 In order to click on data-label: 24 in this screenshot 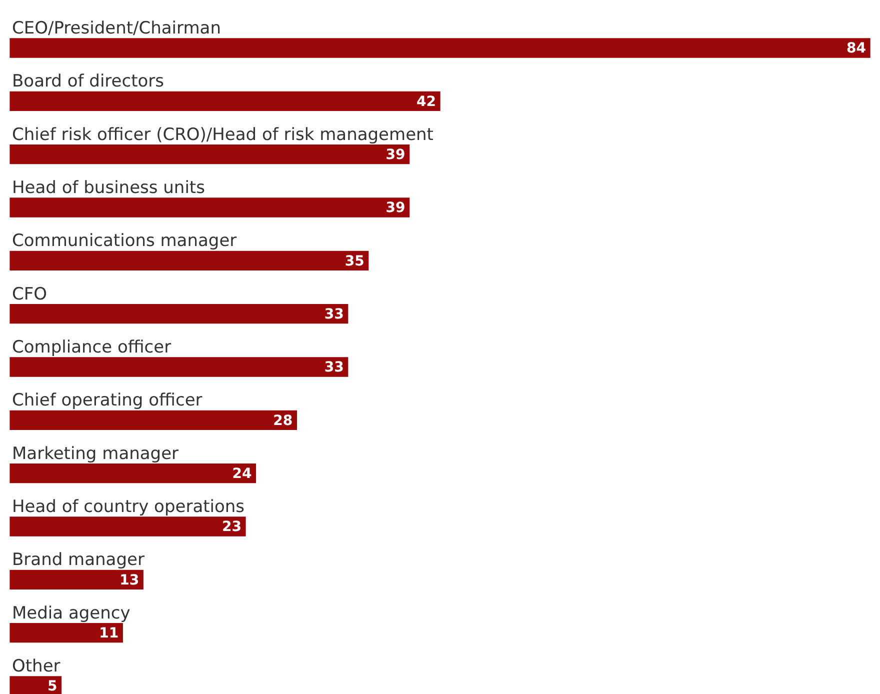, I will do `click(242, 474)`.